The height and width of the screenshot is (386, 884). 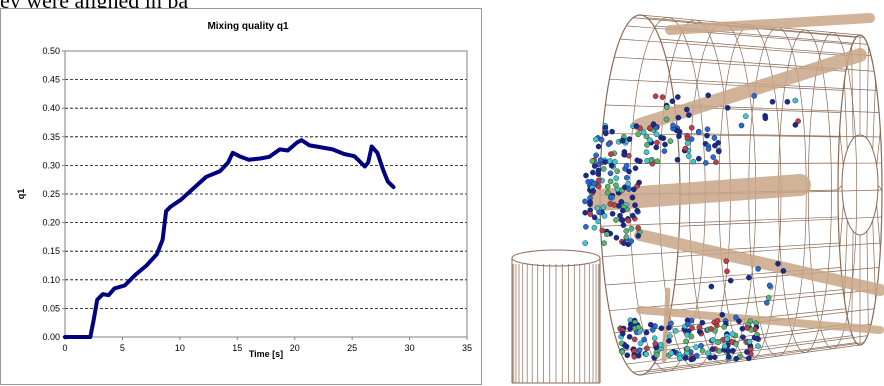 I want to click on y-axis-title: q1, so click(x=21, y=194).